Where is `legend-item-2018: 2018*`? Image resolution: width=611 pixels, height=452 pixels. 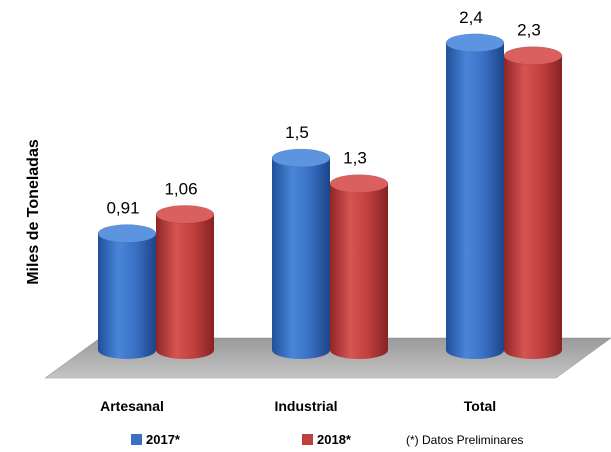 legend-item-2018: 2018* is located at coordinates (326, 439).